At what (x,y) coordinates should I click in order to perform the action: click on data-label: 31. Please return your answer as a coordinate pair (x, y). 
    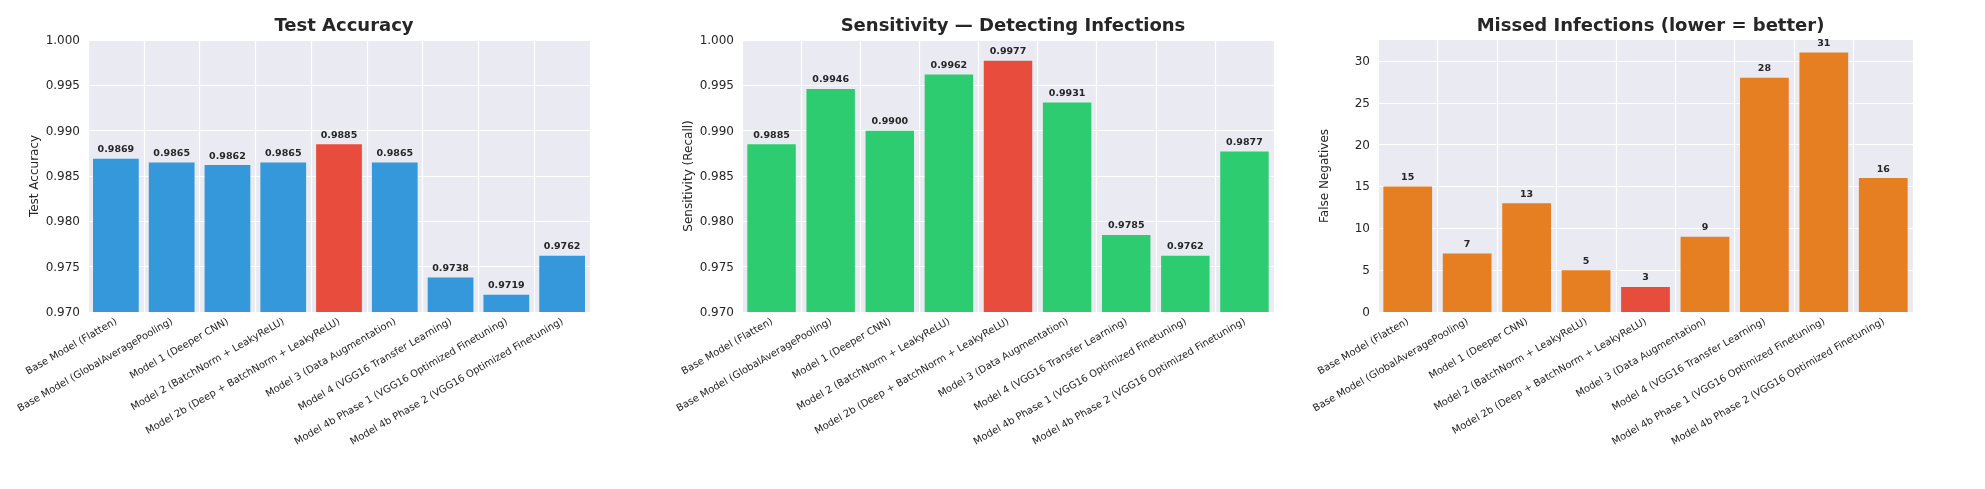
    Looking at the image, I should click on (1824, 43).